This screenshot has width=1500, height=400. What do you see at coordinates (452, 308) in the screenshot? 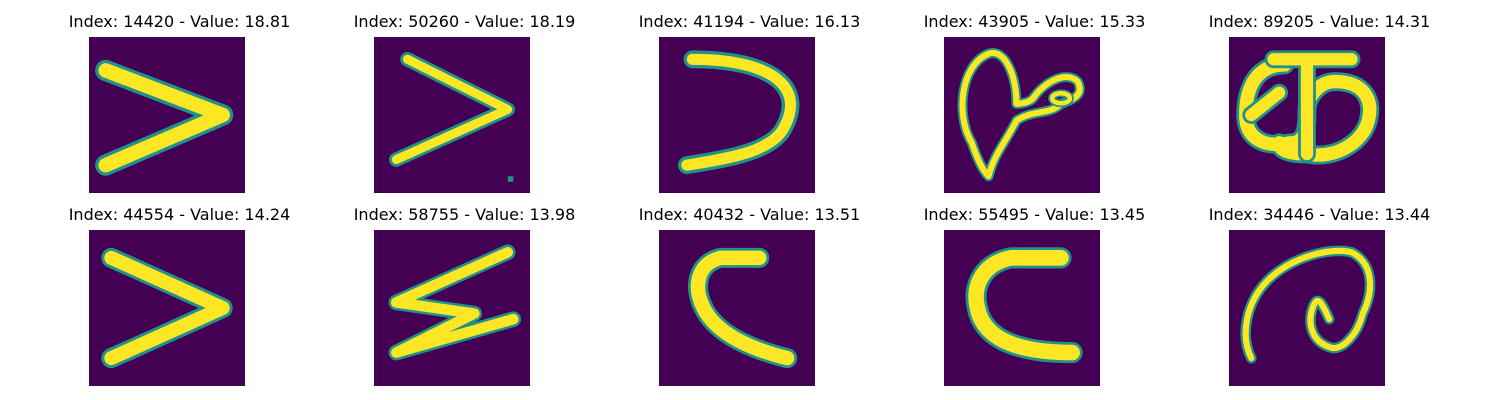
I see `digit-image-zigzag` at bounding box center [452, 308].